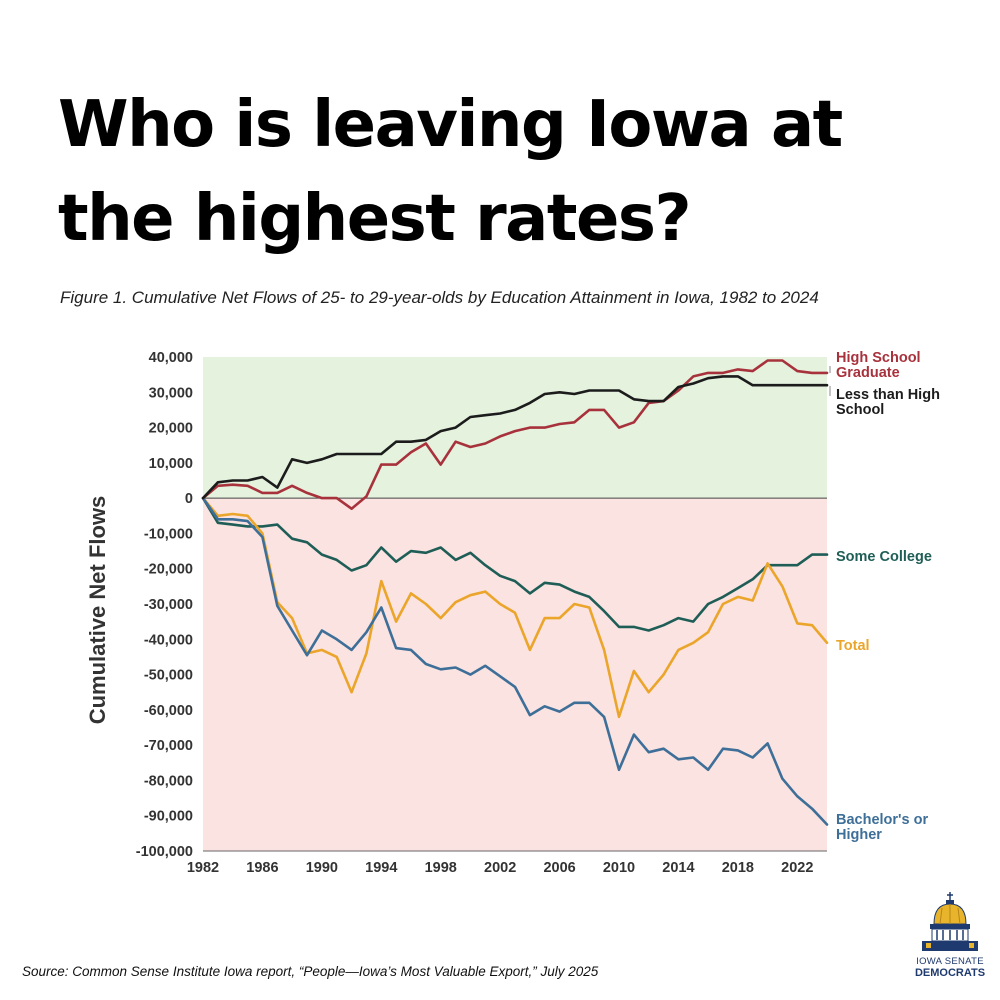  I want to click on x-tick-label: 2006, so click(559, 868).